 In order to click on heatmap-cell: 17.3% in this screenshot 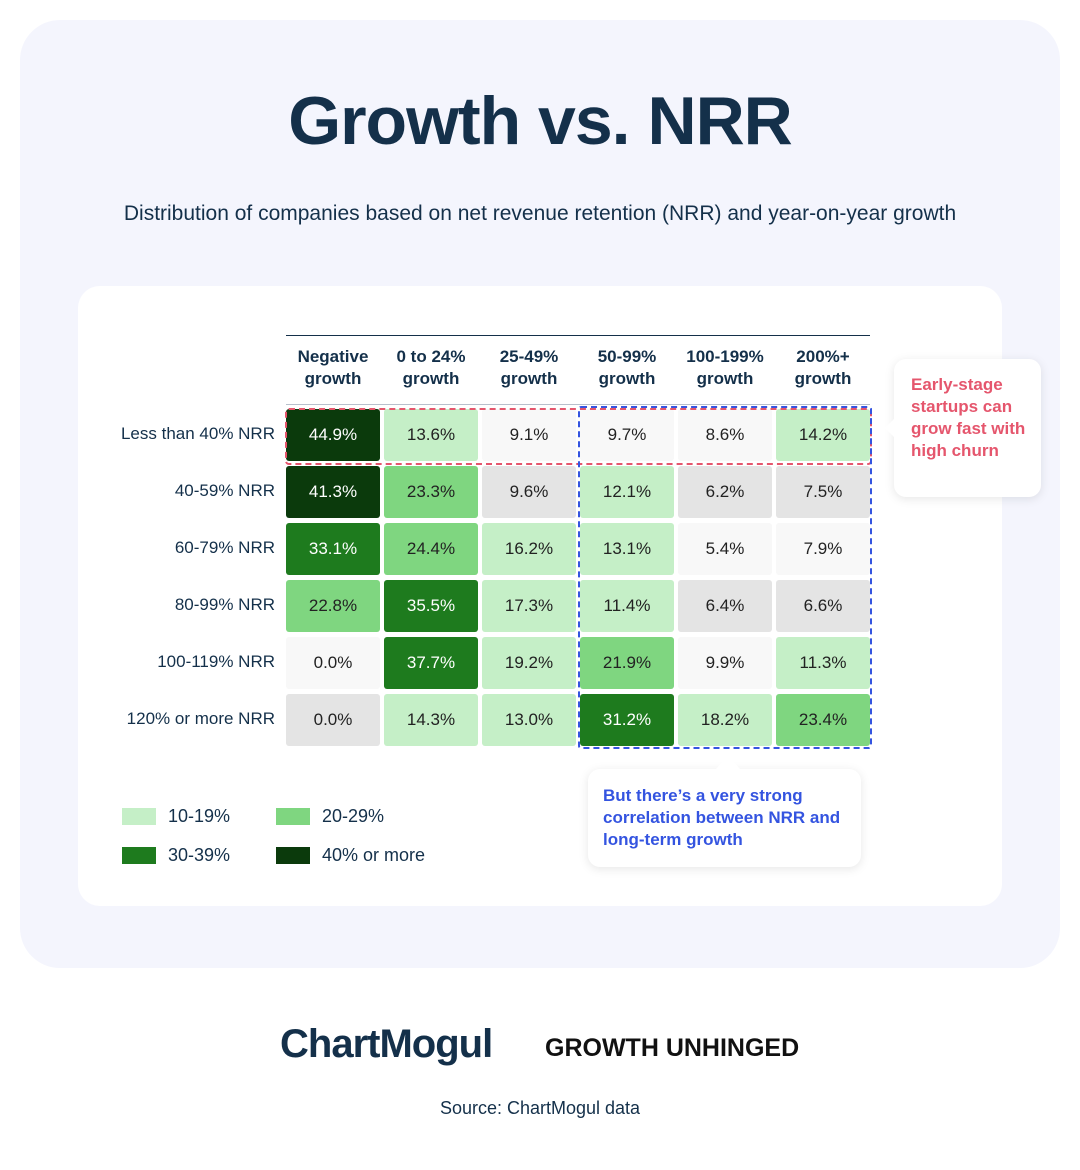, I will do `click(529, 606)`.